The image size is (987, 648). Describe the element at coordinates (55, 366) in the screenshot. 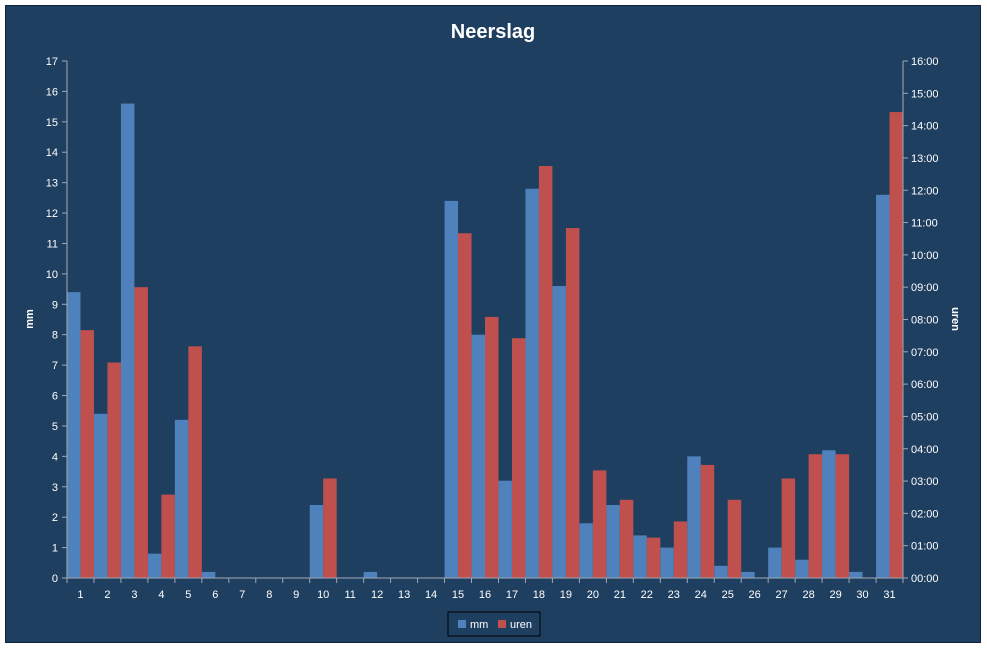

I see `y-tick-label: 7` at that location.